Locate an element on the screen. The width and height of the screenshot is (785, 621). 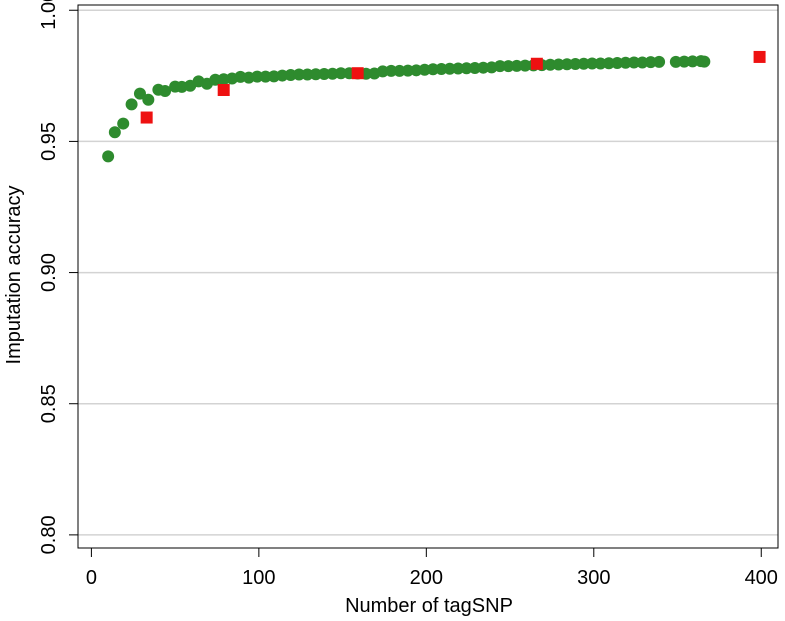
y-tick-label: 0.80 is located at coordinates (49, 534).